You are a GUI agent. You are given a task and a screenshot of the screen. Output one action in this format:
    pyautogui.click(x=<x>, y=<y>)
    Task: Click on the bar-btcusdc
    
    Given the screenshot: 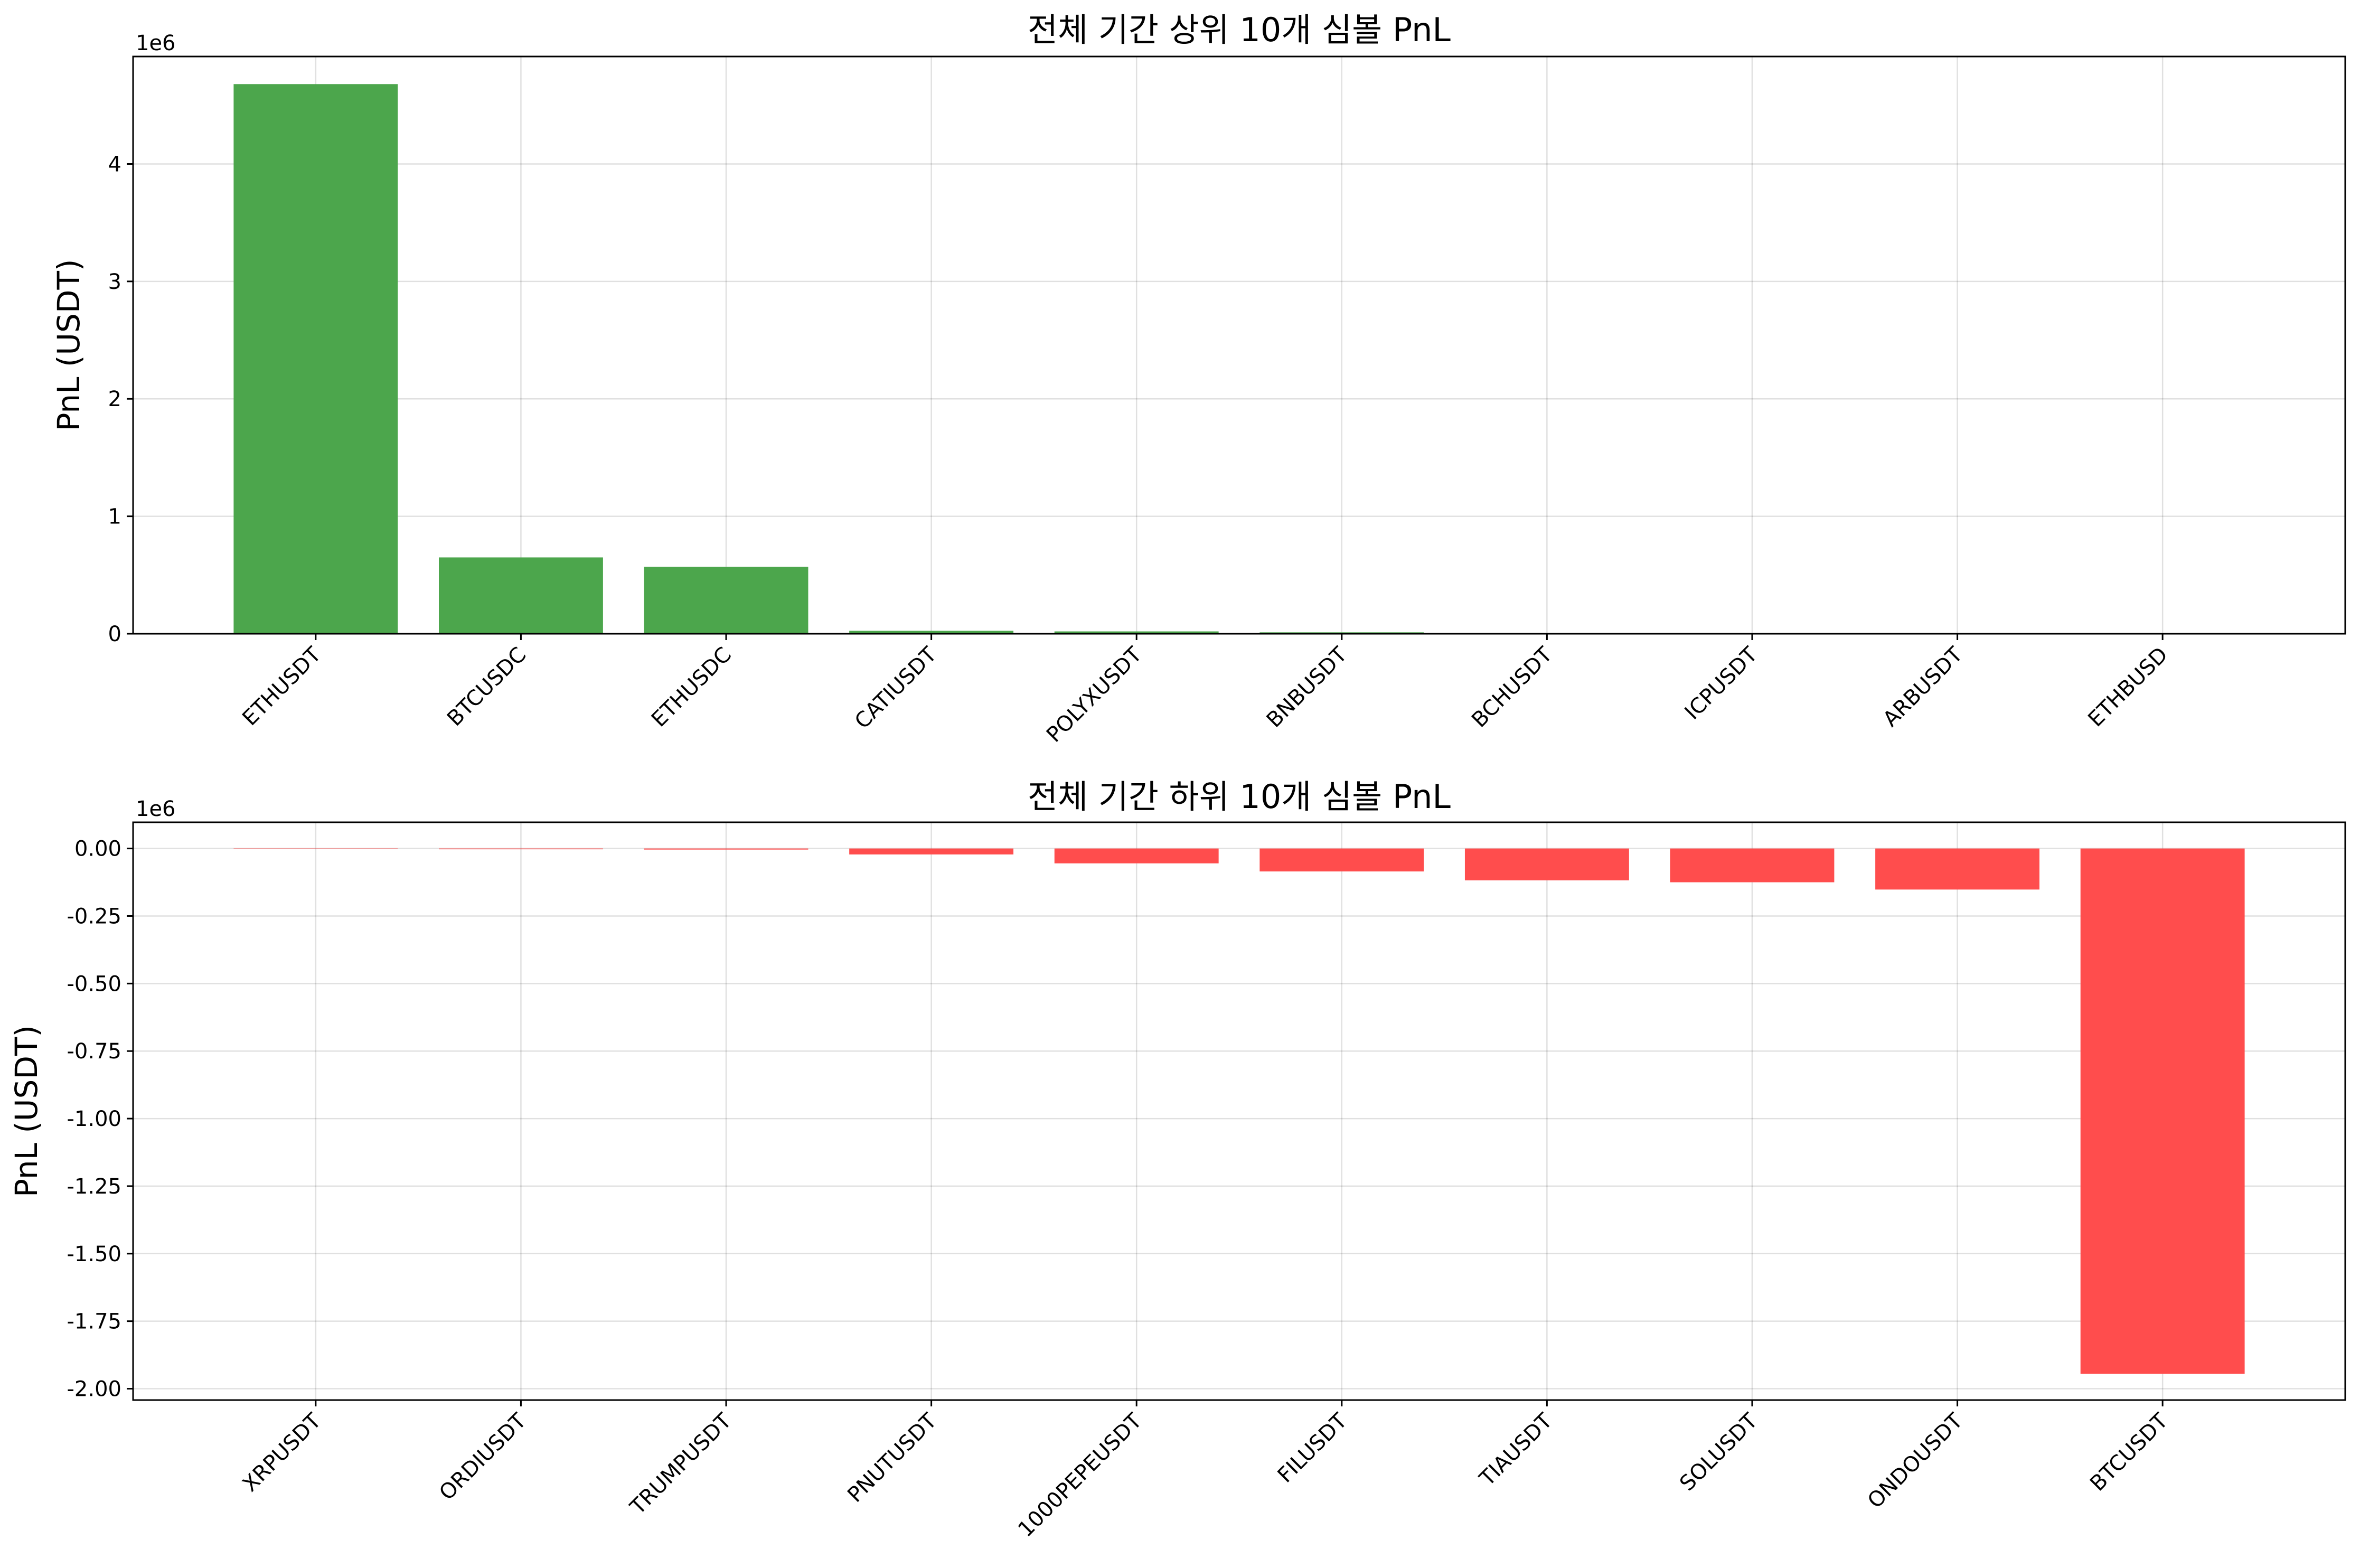 What is the action you would take?
    pyautogui.click(x=520, y=596)
    